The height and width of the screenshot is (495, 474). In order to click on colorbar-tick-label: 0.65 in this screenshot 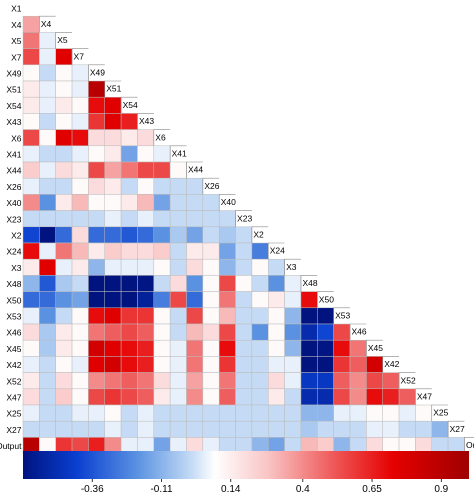, I will do `click(372, 489)`.